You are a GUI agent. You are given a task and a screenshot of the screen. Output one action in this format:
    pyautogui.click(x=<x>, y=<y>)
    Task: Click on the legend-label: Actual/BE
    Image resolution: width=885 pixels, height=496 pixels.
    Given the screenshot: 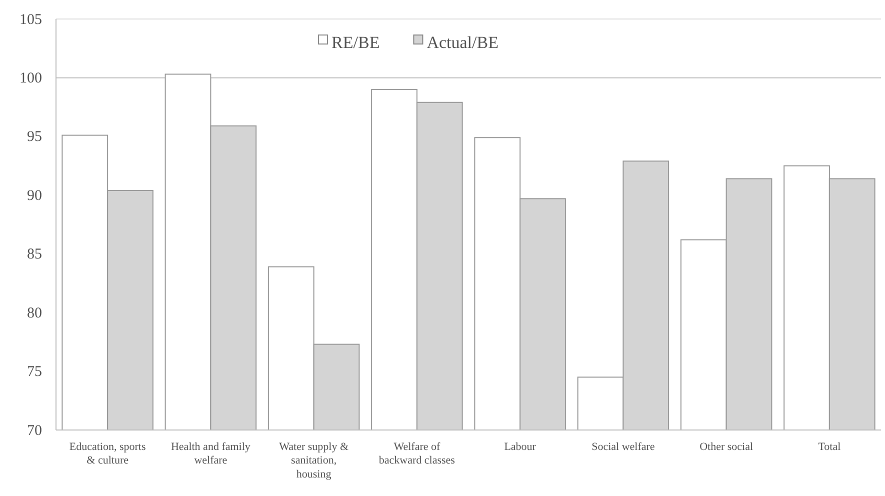 What is the action you would take?
    pyautogui.click(x=462, y=42)
    